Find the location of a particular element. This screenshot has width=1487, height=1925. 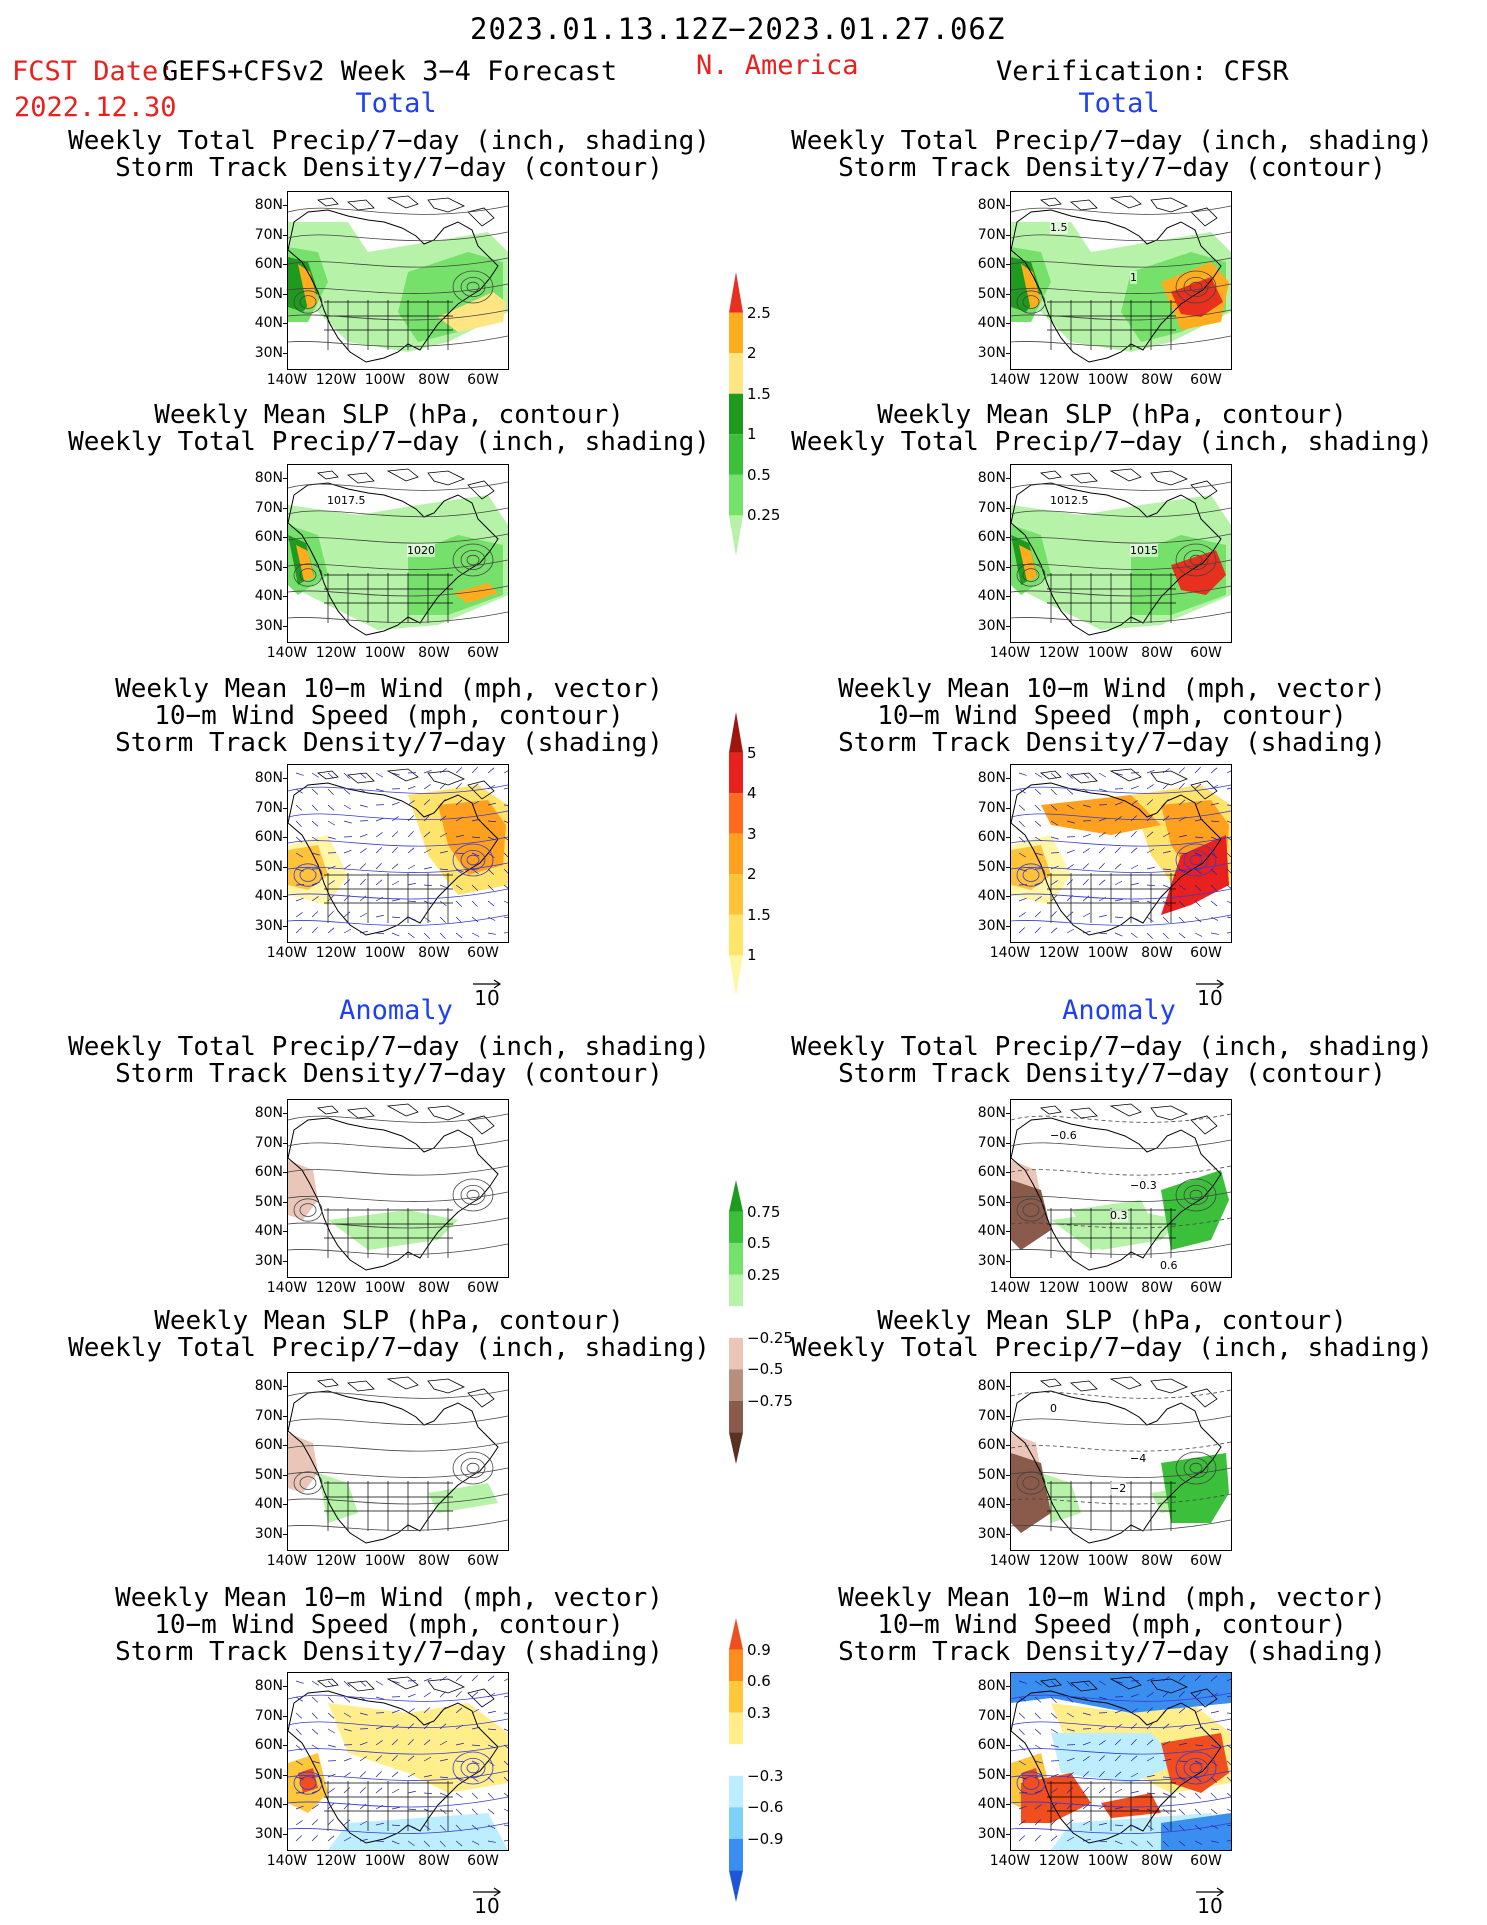

lat-tick-label: 50N is located at coordinates (268, 1774).